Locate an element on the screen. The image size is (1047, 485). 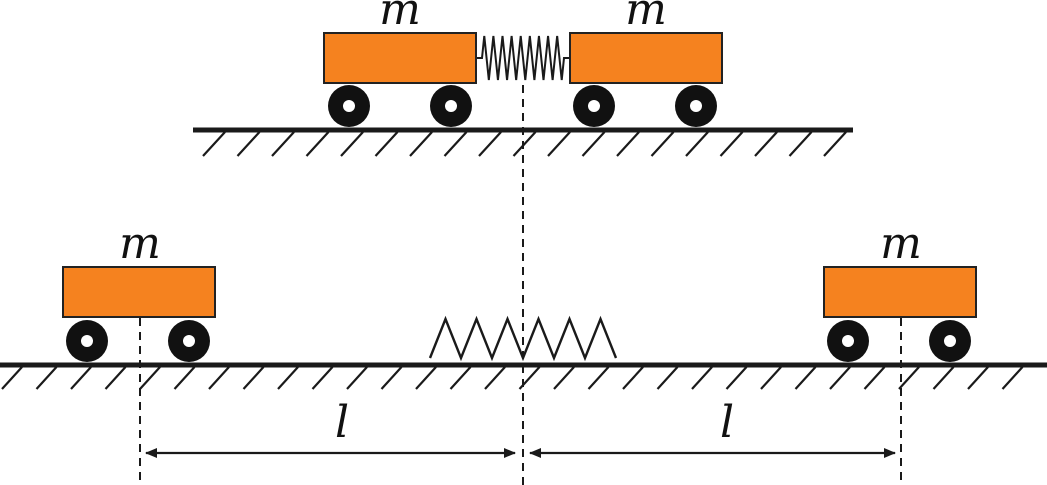
bottom-ground is located at coordinates (523, 376).